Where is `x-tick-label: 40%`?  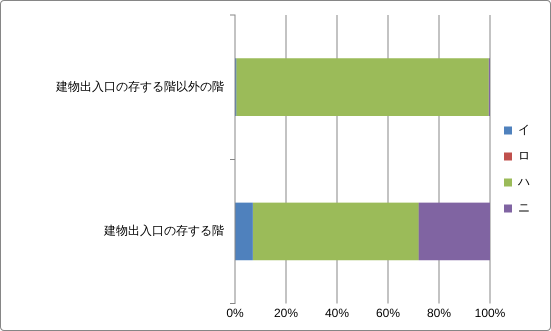 x-tick-label: 40% is located at coordinates (337, 313).